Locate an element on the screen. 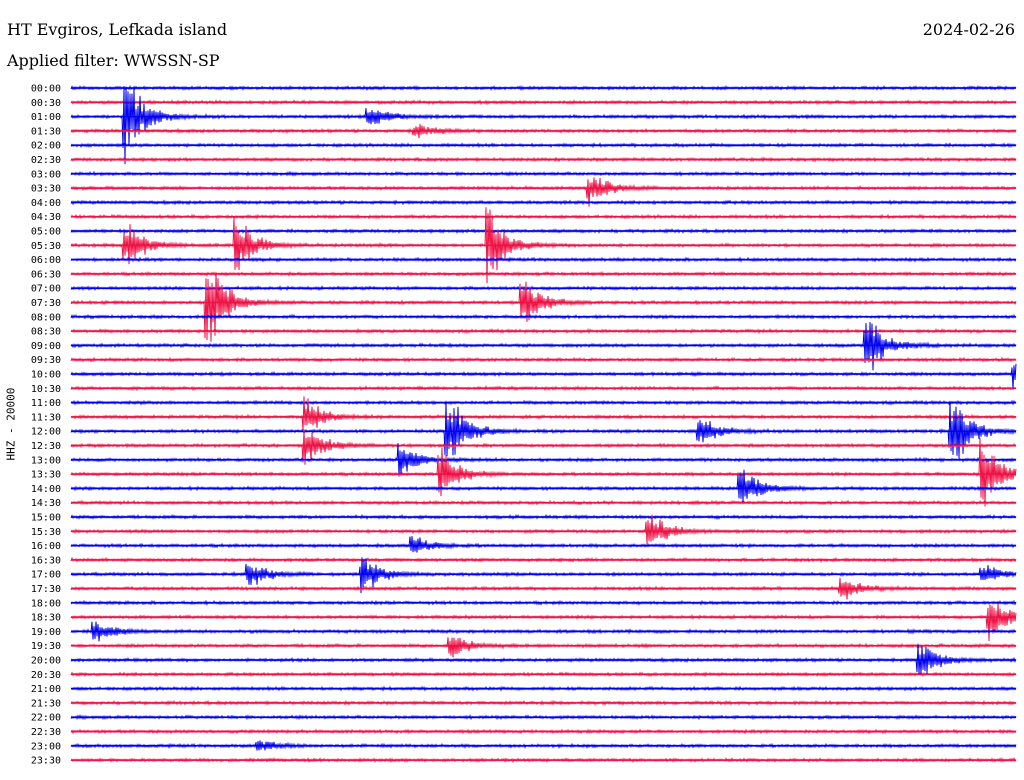  row-time-label: 20:30 is located at coordinates (46, 675).